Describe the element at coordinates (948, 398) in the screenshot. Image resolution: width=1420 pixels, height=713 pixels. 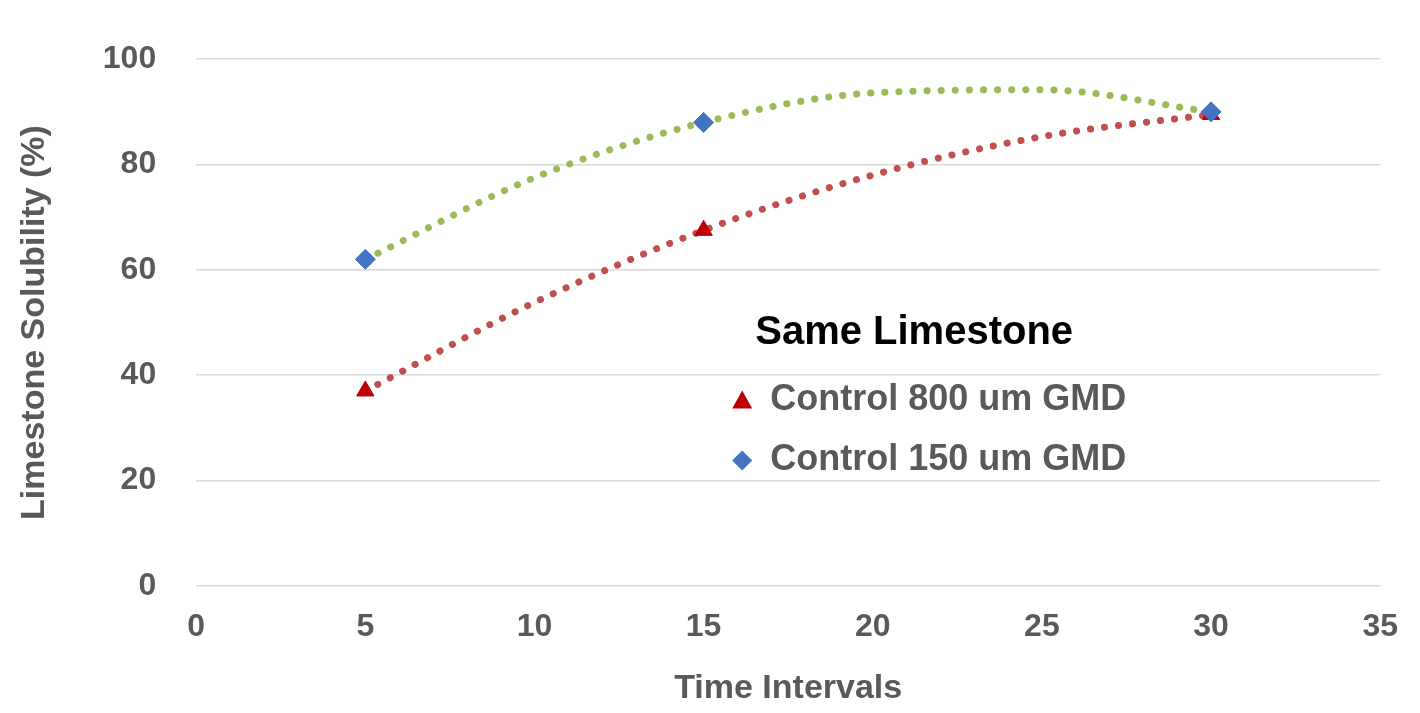
I see `legend-label: Control 800 um GMD` at that location.